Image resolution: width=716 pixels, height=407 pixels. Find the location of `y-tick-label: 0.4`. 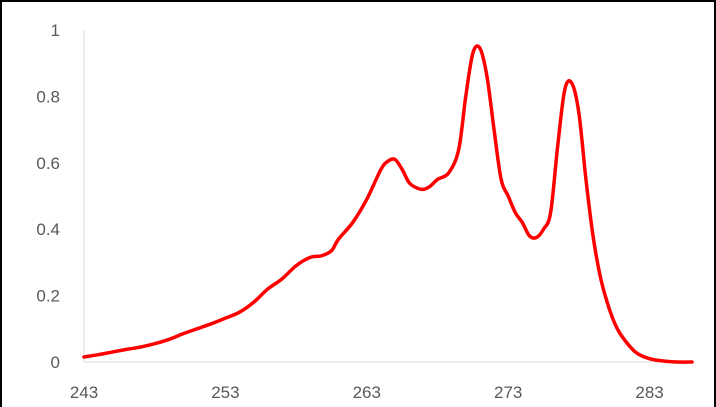

y-tick-label: 0.4 is located at coordinates (48, 229).